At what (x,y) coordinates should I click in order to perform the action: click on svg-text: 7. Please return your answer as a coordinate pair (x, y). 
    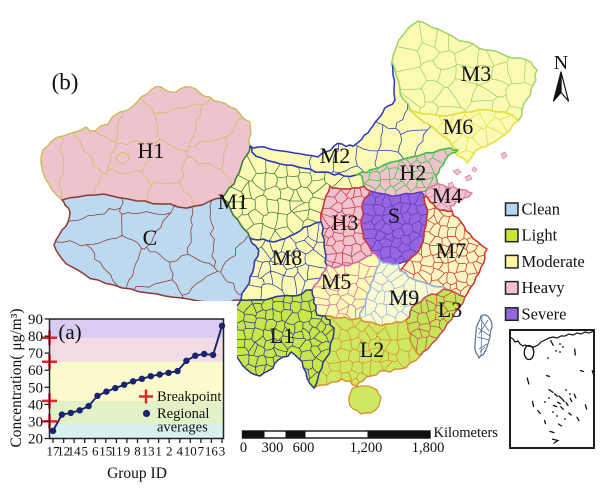
    Looking at the image, I should click on (201, 451).